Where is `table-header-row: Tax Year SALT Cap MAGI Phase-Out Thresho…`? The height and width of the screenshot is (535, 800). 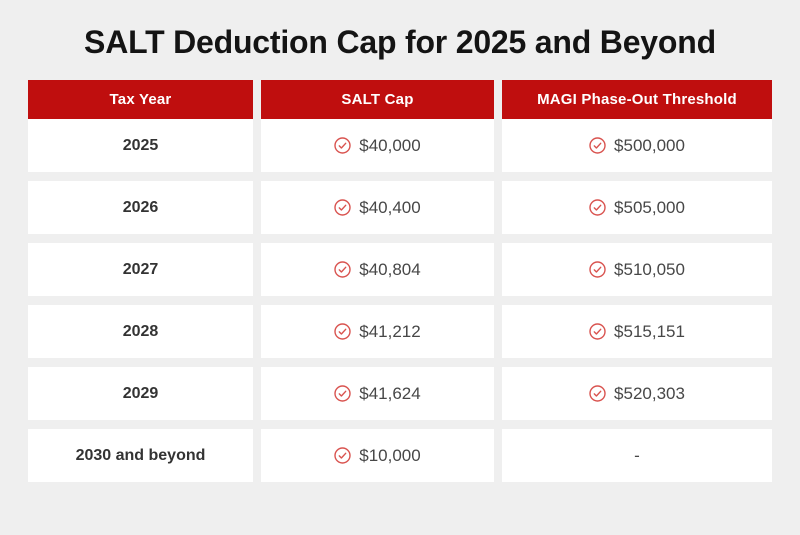
table-header-row: Tax Year SALT Cap MAGI Phase-Out Thresho… is located at coordinates (400, 99).